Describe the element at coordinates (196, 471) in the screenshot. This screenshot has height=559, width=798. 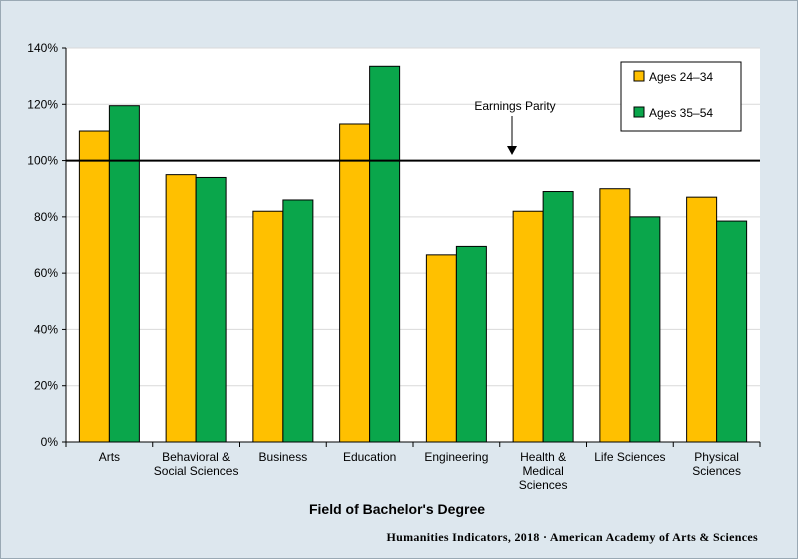
I see `x-tick-label: Social Sciences` at that location.